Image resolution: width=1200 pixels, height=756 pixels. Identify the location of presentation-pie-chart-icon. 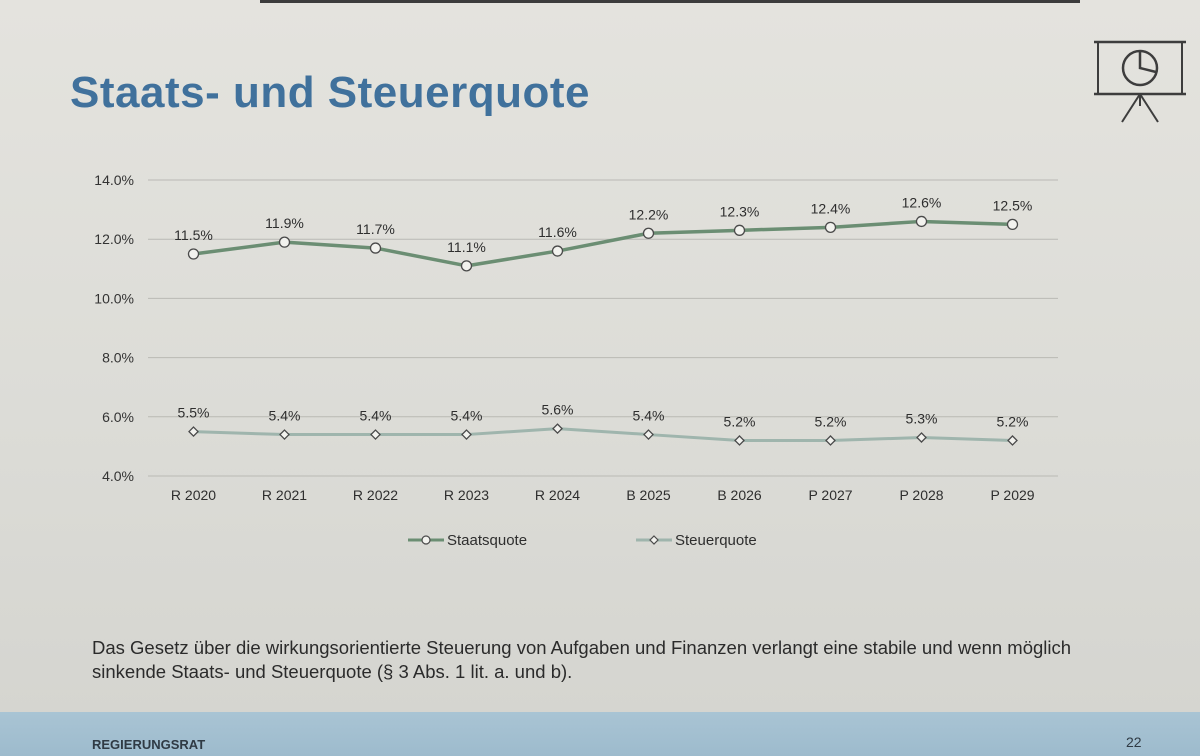
(1140, 81).